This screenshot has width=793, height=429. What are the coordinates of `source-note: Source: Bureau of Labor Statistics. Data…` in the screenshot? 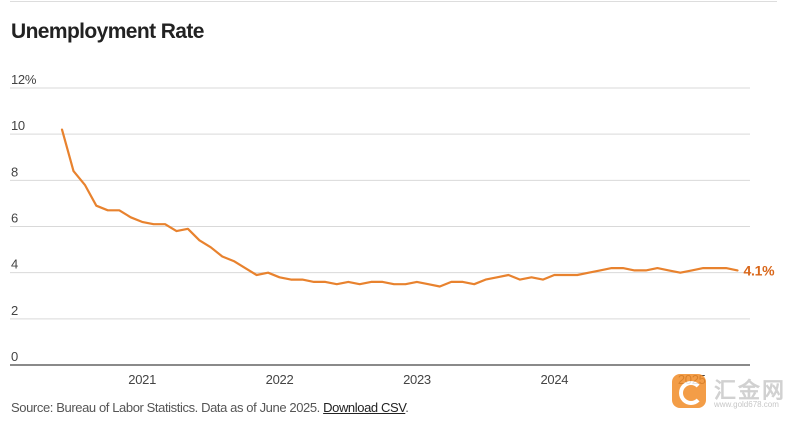 It's located at (210, 407).